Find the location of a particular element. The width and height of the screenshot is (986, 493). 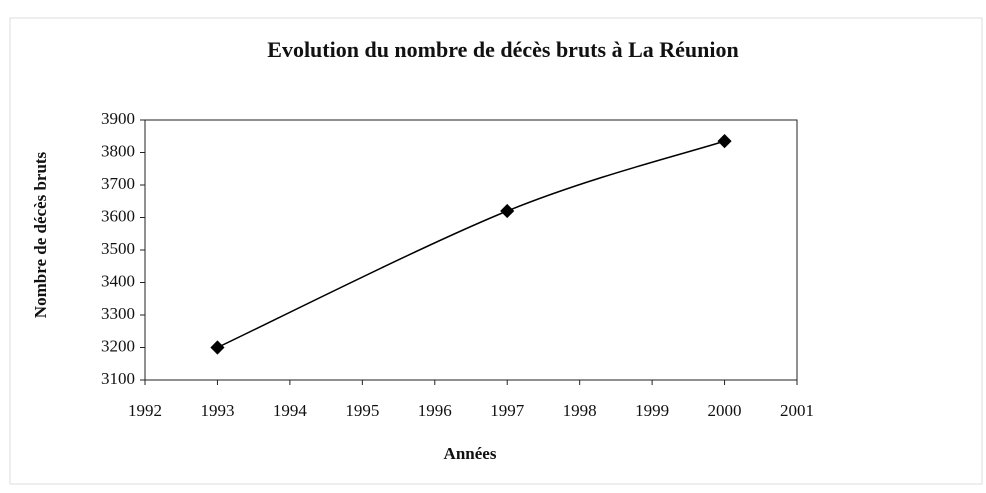

y-tick-label: 3600 is located at coordinates (118, 215).